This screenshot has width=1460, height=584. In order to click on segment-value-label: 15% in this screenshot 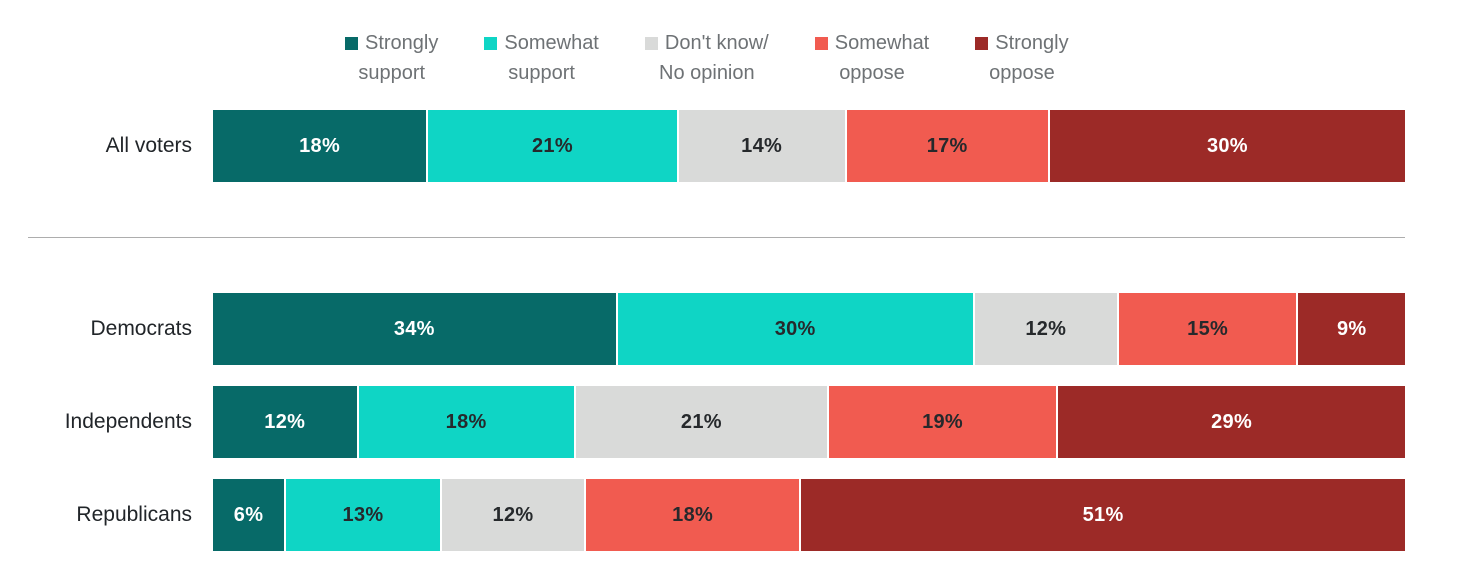, I will do `click(1208, 328)`.